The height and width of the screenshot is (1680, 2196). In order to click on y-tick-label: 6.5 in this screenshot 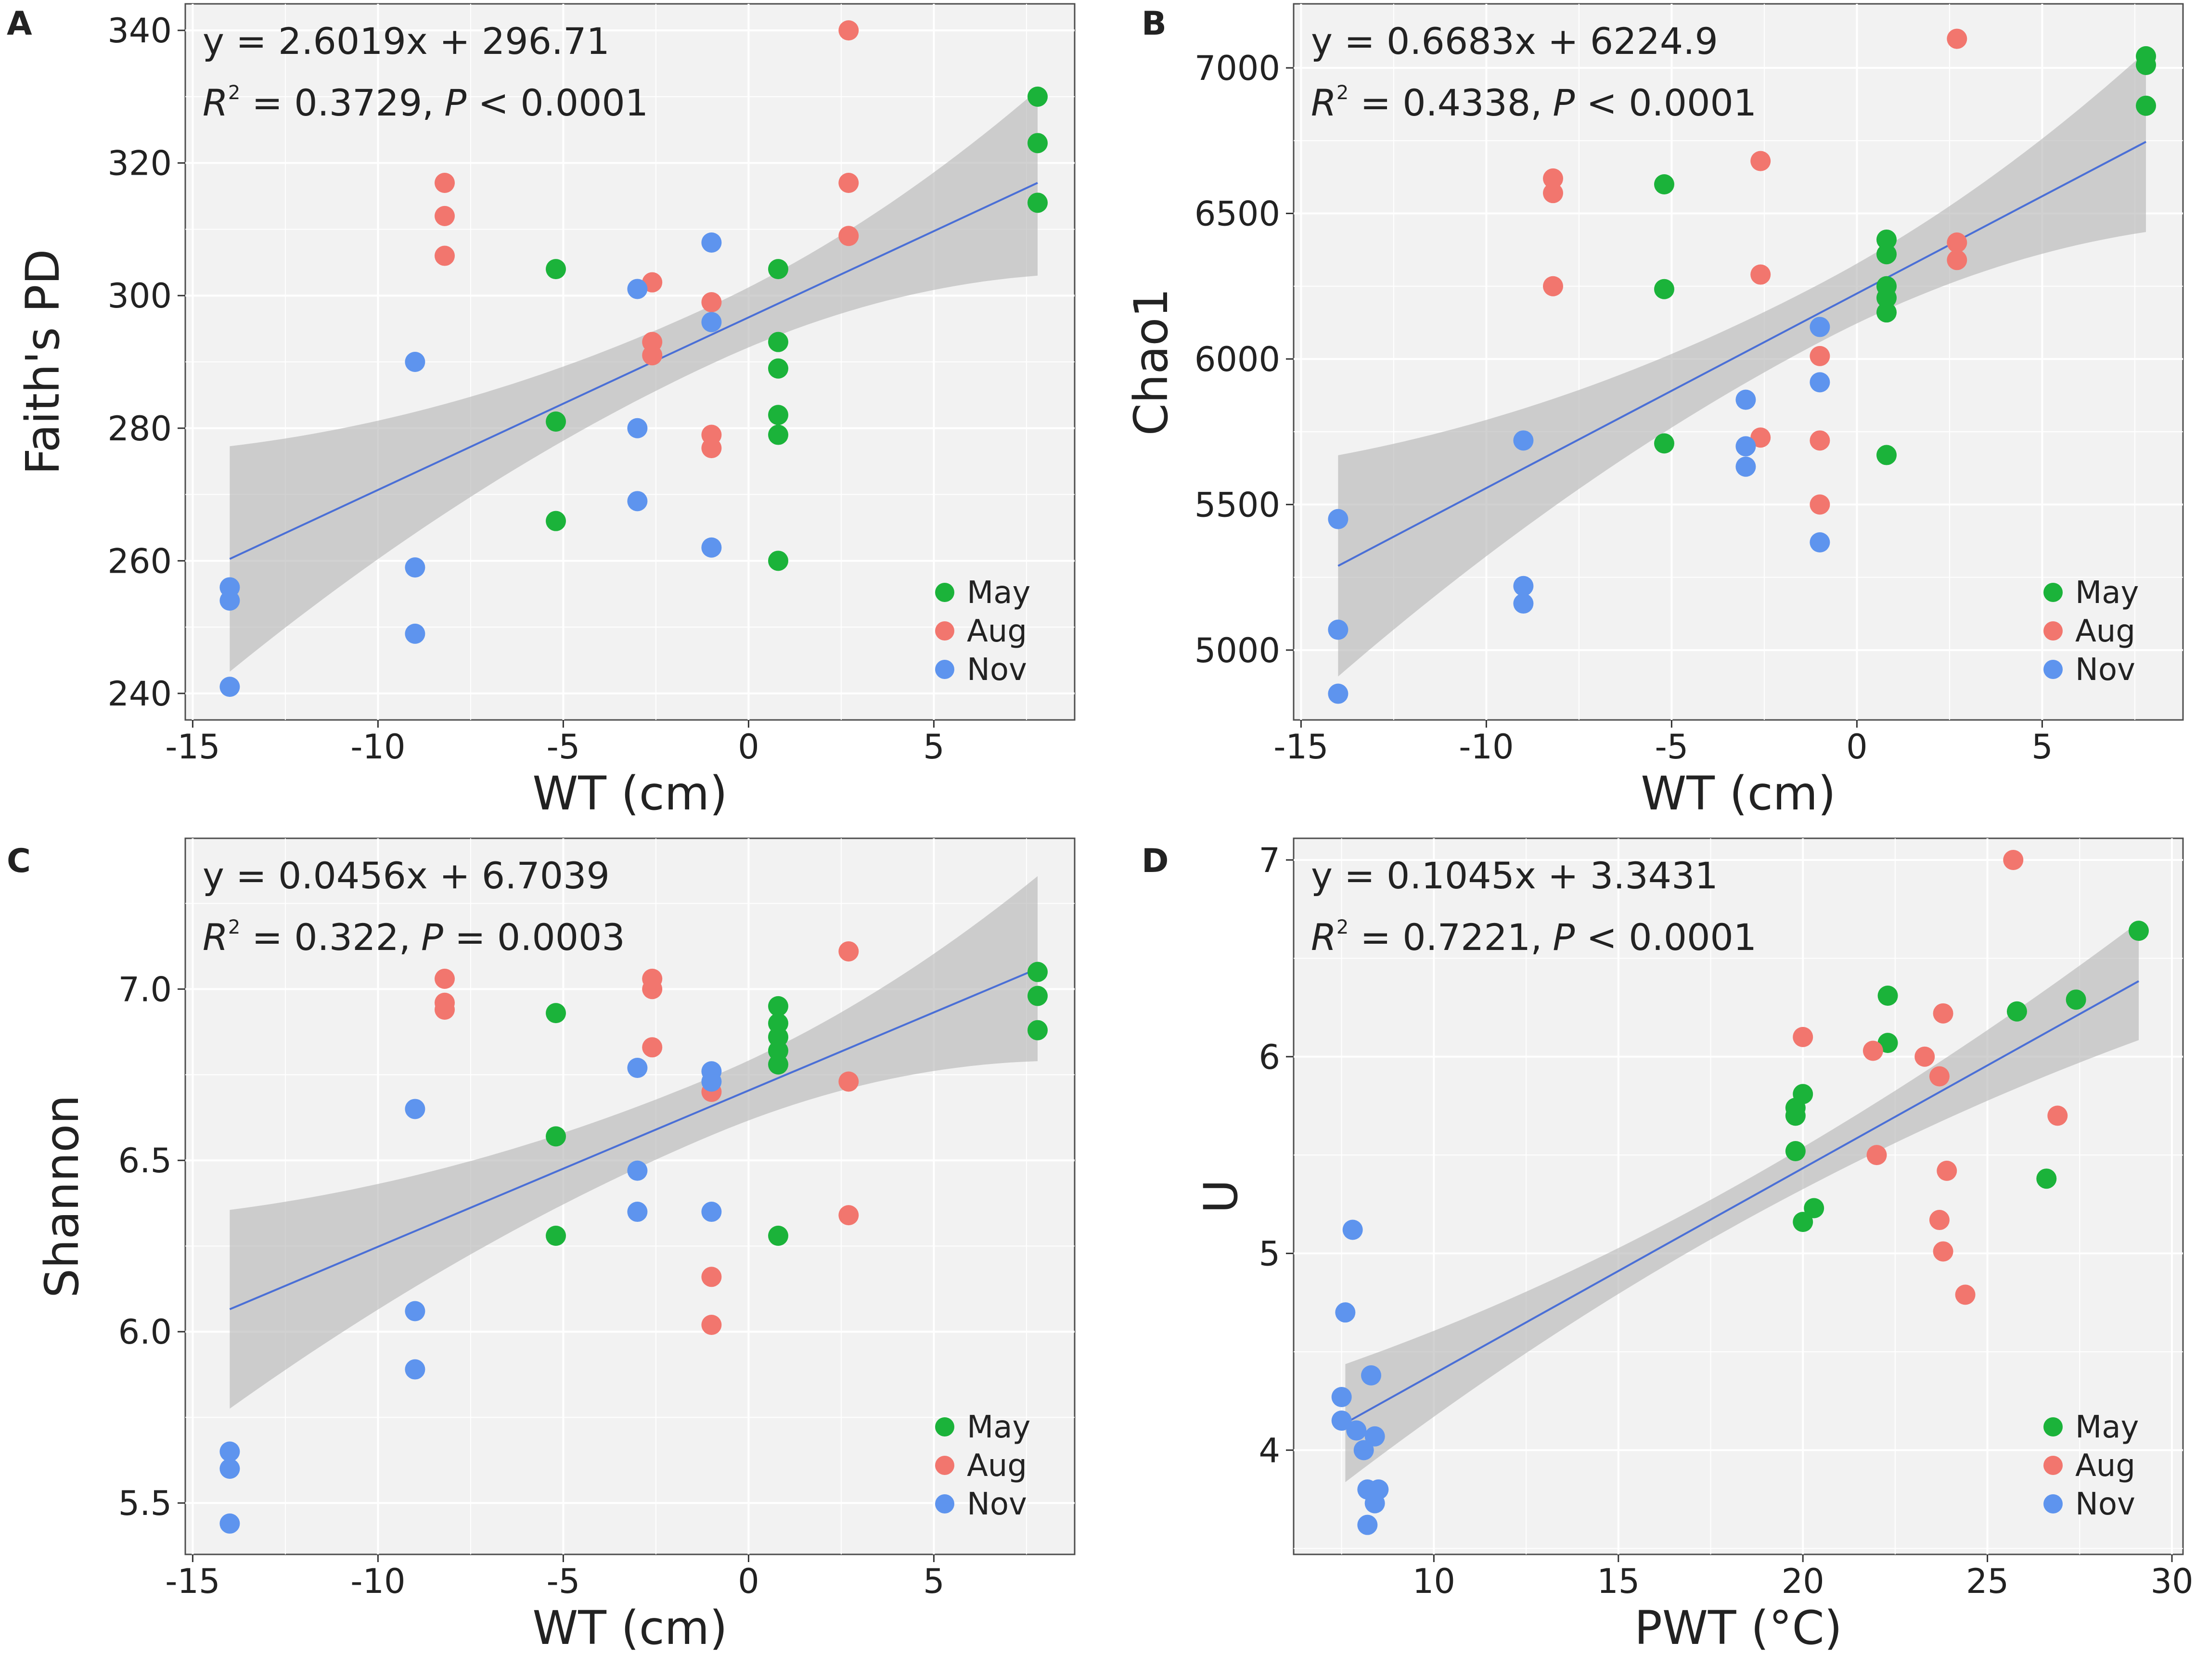, I will do `click(145, 1160)`.